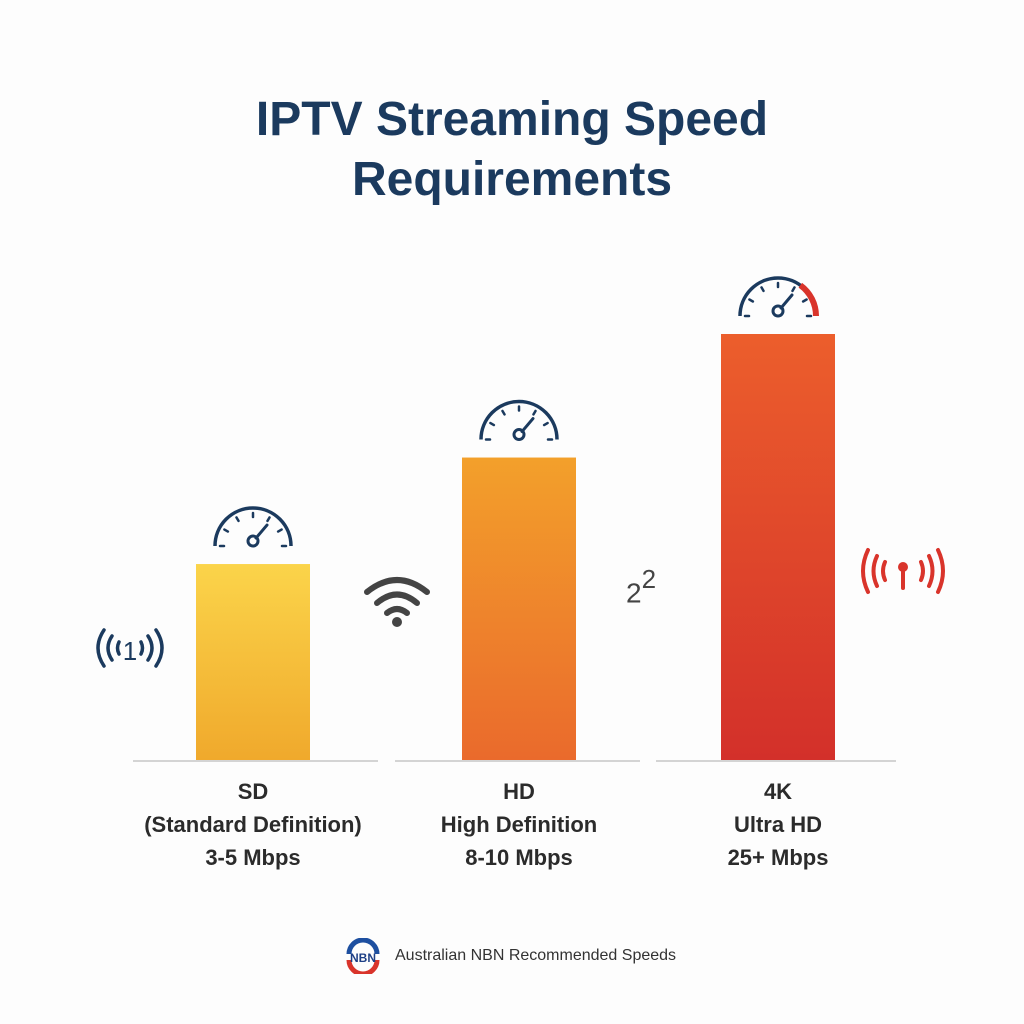  What do you see at coordinates (512, 150) in the screenshot?
I see `chart-title: IPTV Streaming Speed Requirements` at bounding box center [512, 150].